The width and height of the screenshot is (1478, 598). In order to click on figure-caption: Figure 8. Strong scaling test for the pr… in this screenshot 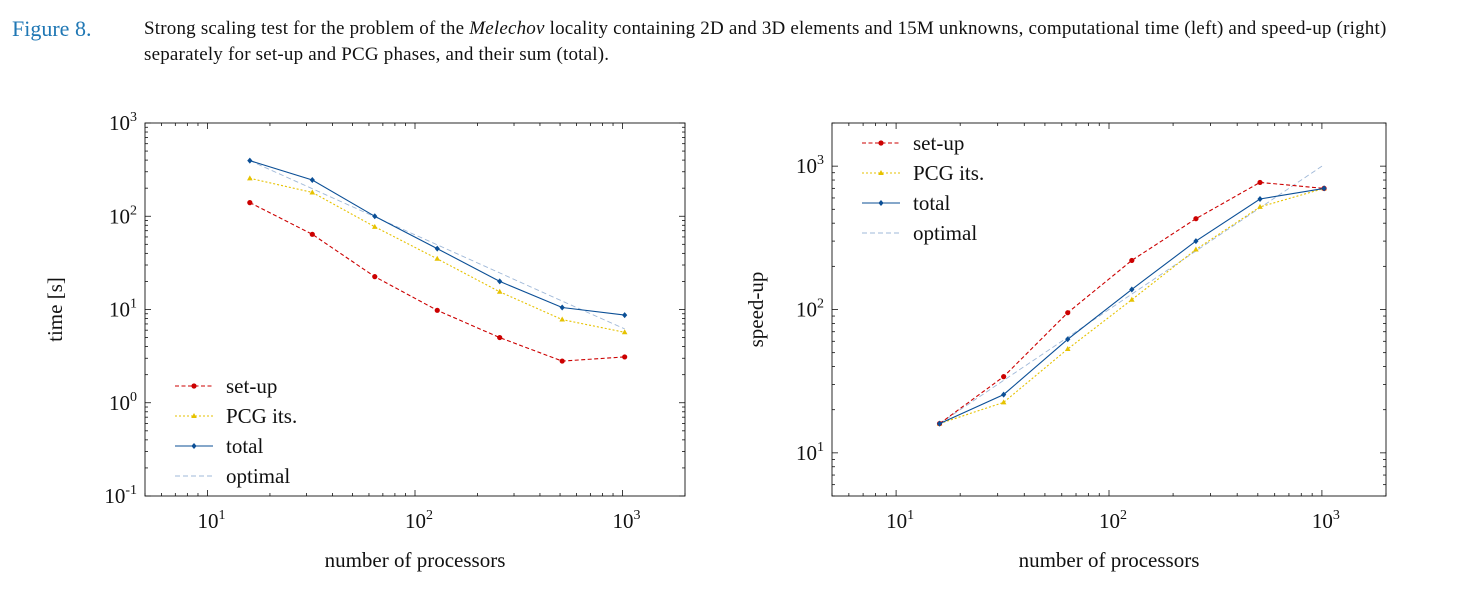, I will do `click(740, 42)`.